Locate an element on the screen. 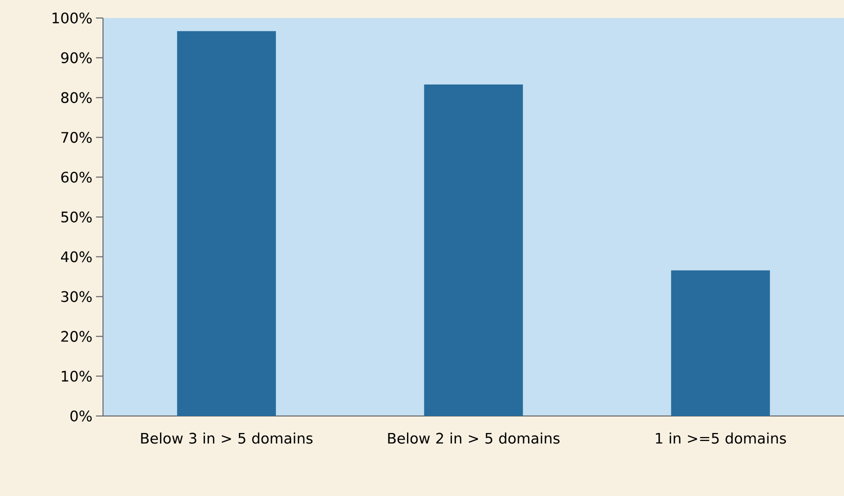  y-tick-label: 60% is located at coordinates (76, 177).